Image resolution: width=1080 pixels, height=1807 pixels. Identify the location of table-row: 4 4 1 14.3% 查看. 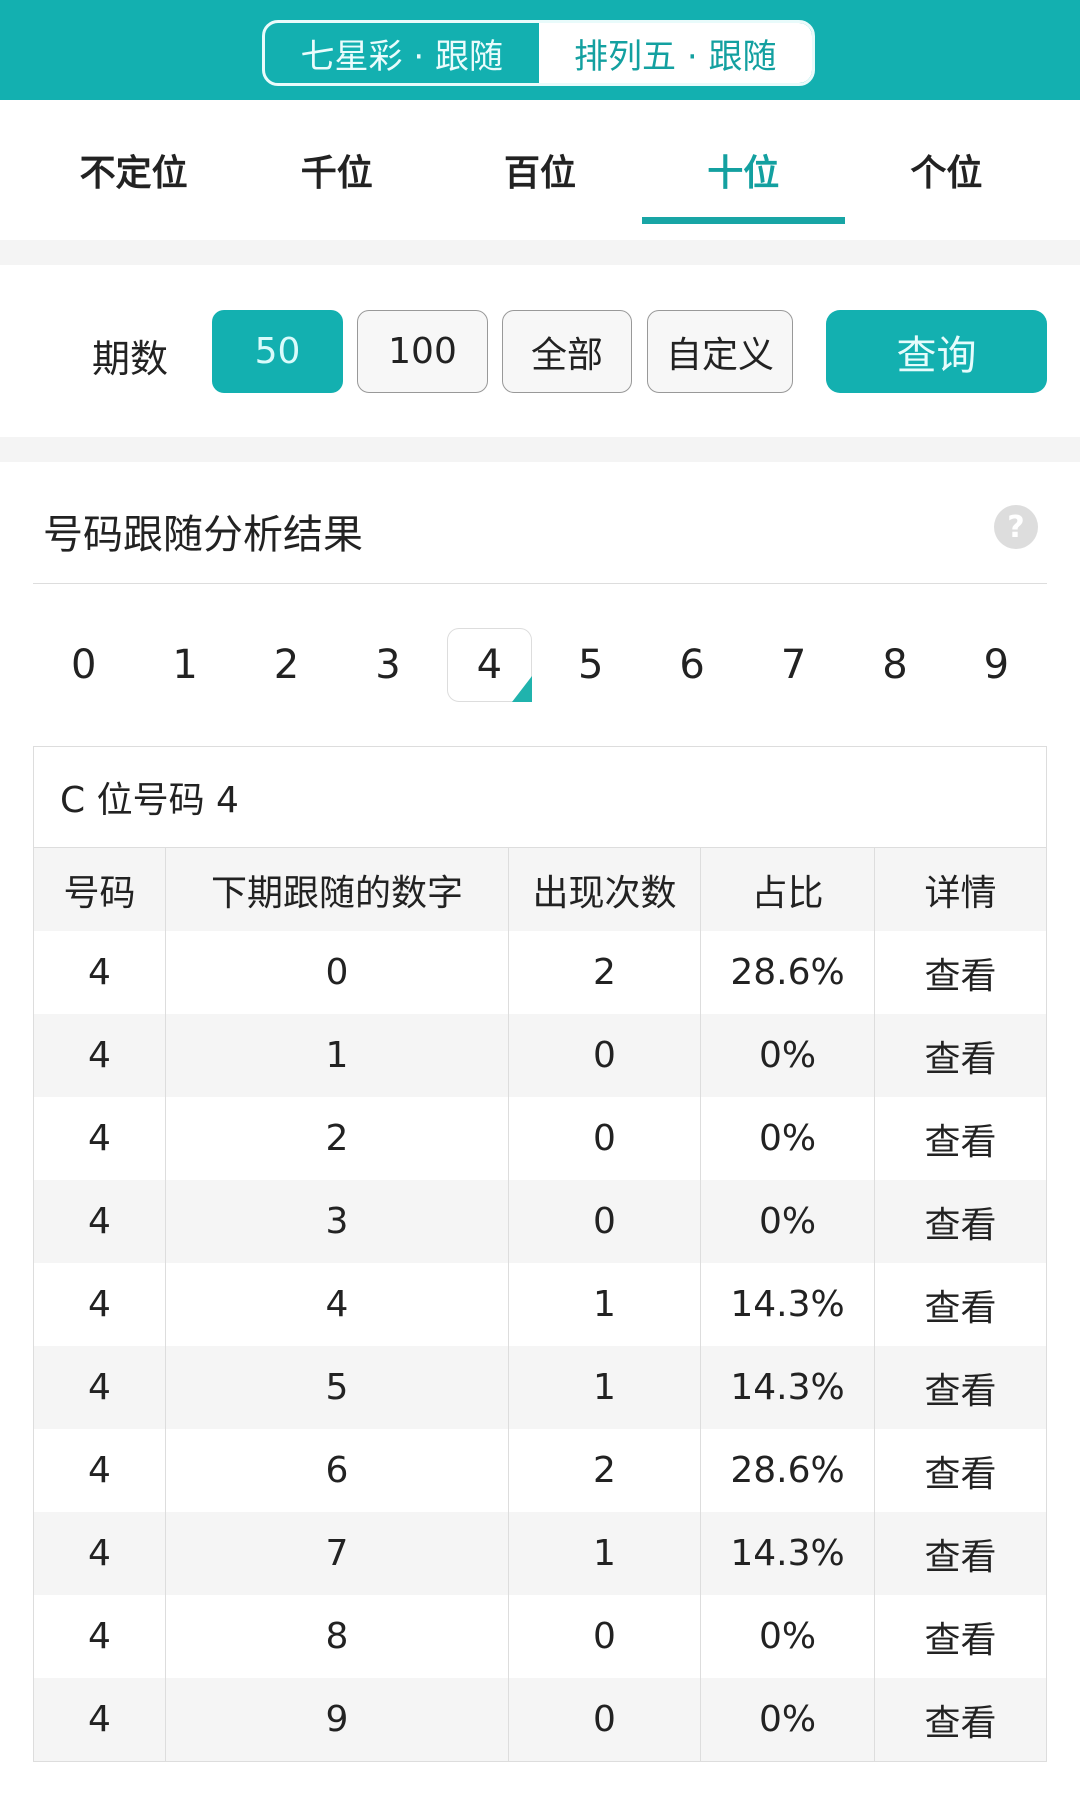
(540, 1304).